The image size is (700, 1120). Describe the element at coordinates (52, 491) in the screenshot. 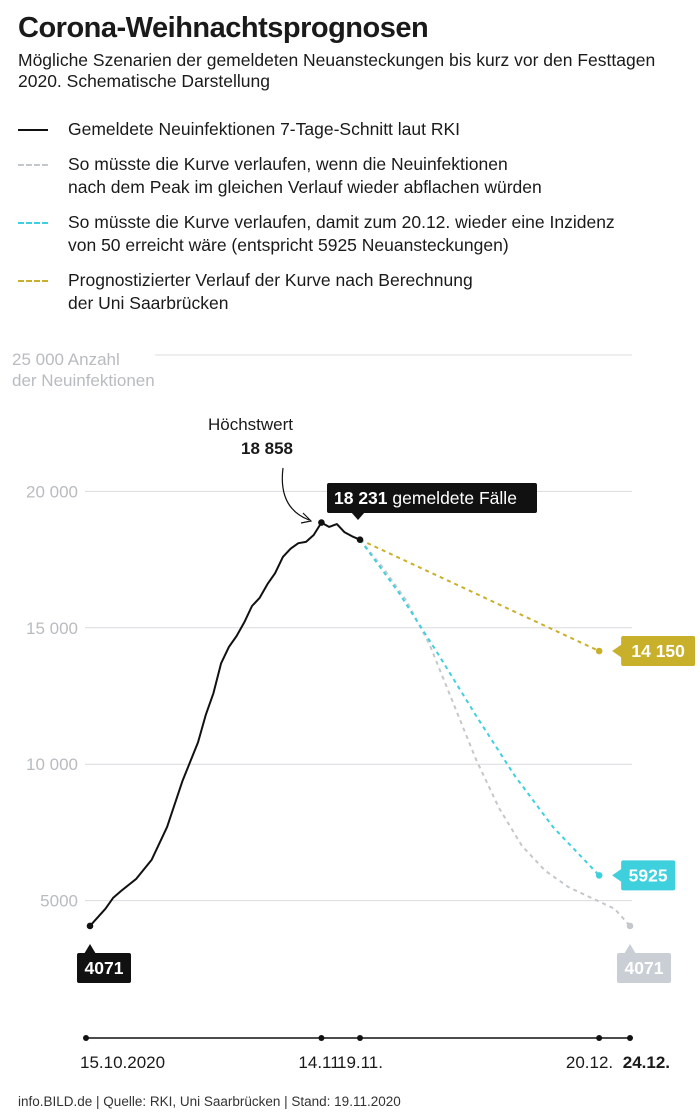

I see `y-tick-label-1: 20 000` at that location.